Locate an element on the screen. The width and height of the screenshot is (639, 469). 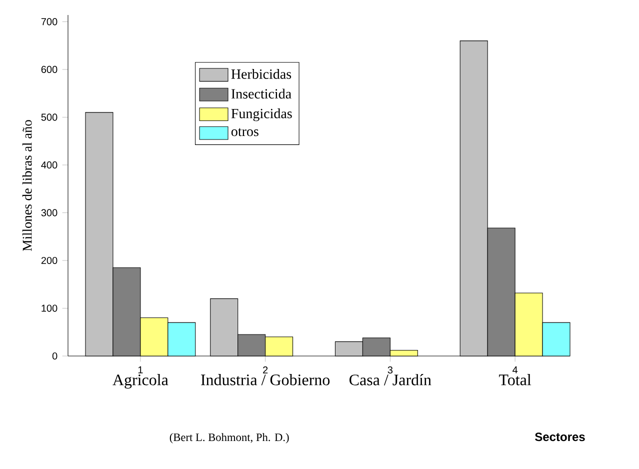
text: Casa / Jardín is located at coordinates (391, 380).